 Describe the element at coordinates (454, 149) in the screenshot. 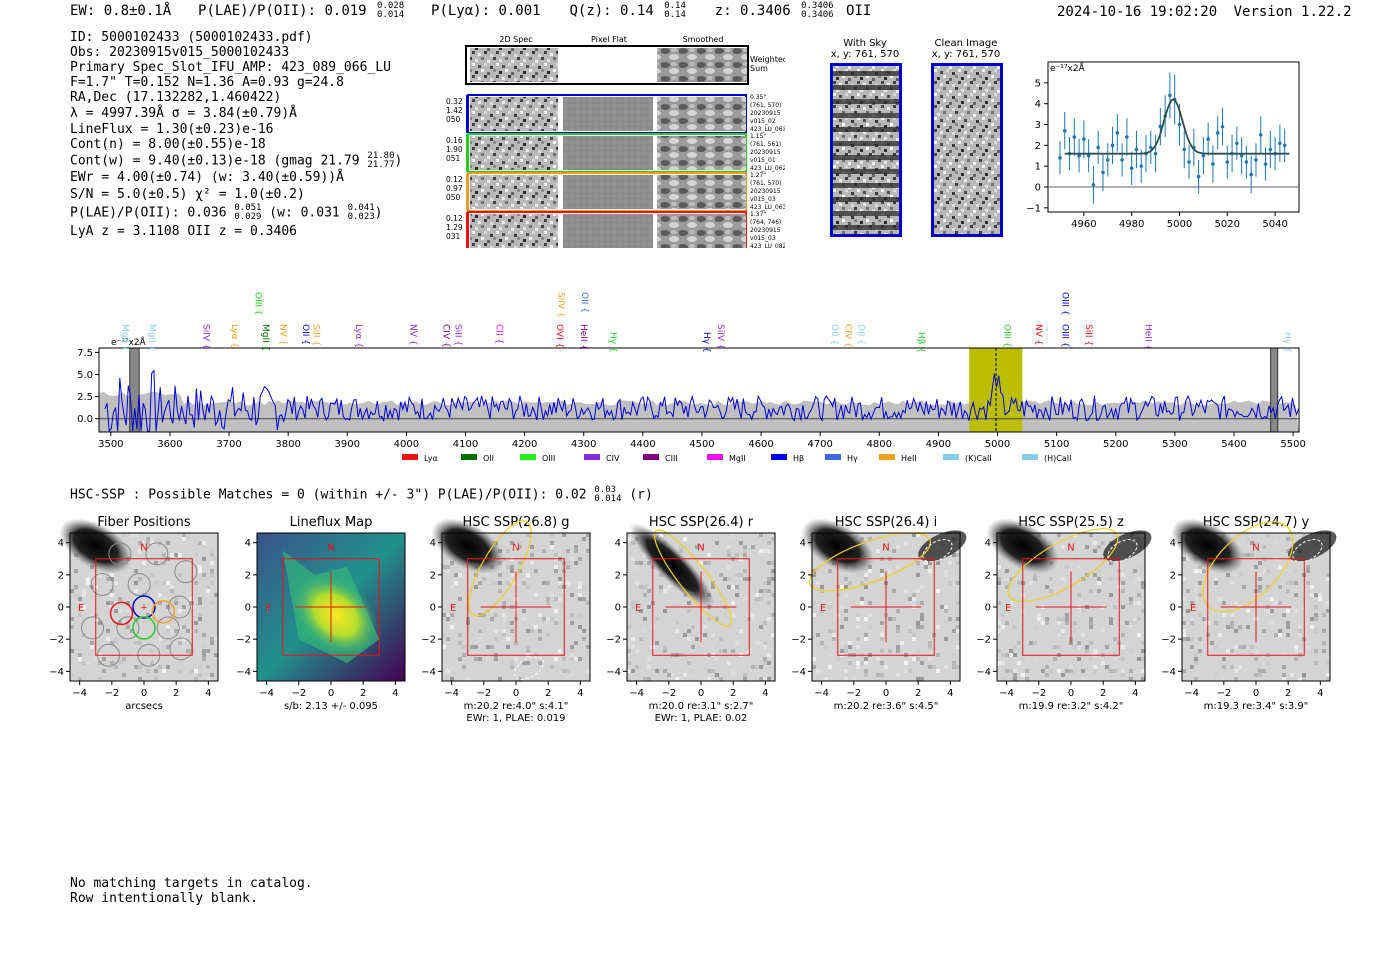

I see `cutout-row-stat: 1.90` at that location.